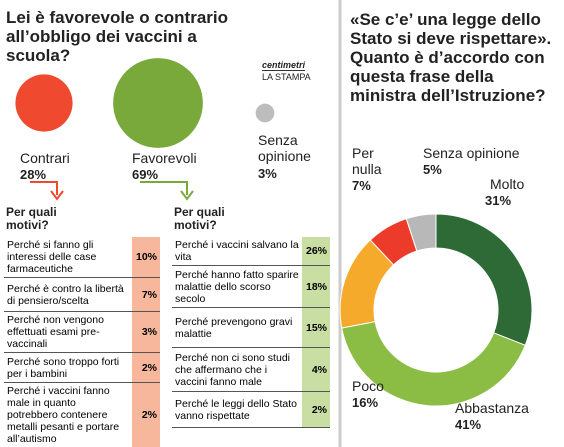 This screenshot has height=447, width=564. Describe the element at coordinates (146, 257) in the screenshot. I see `percent: 10%` at that location.